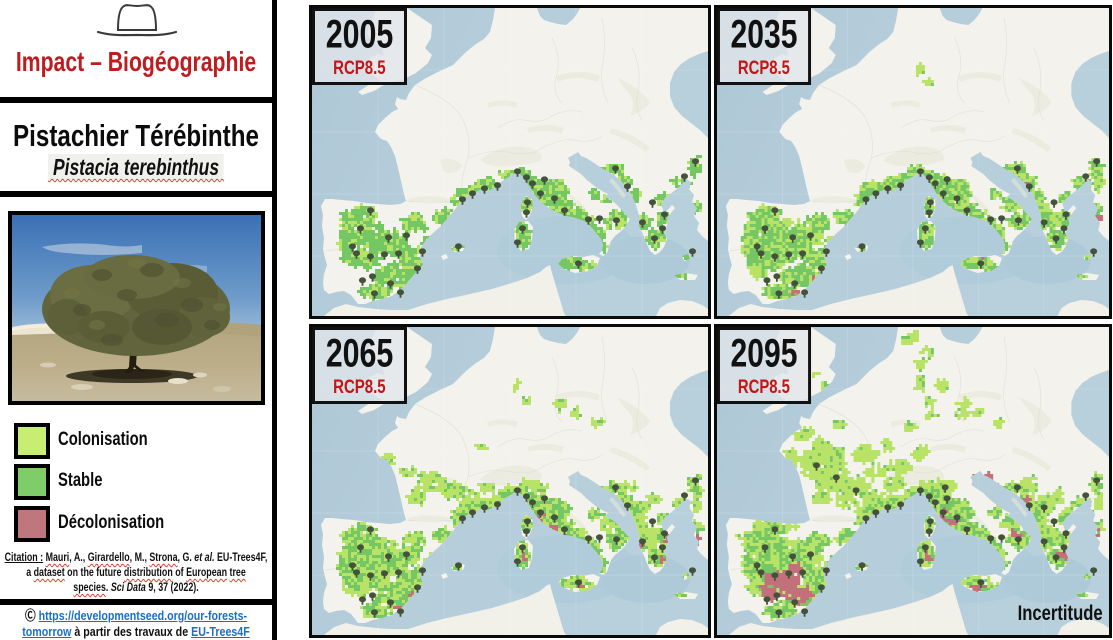  Describe the element at coordinates (764, 353) in the screenshot. I see `svg-text: 2095` at that location.